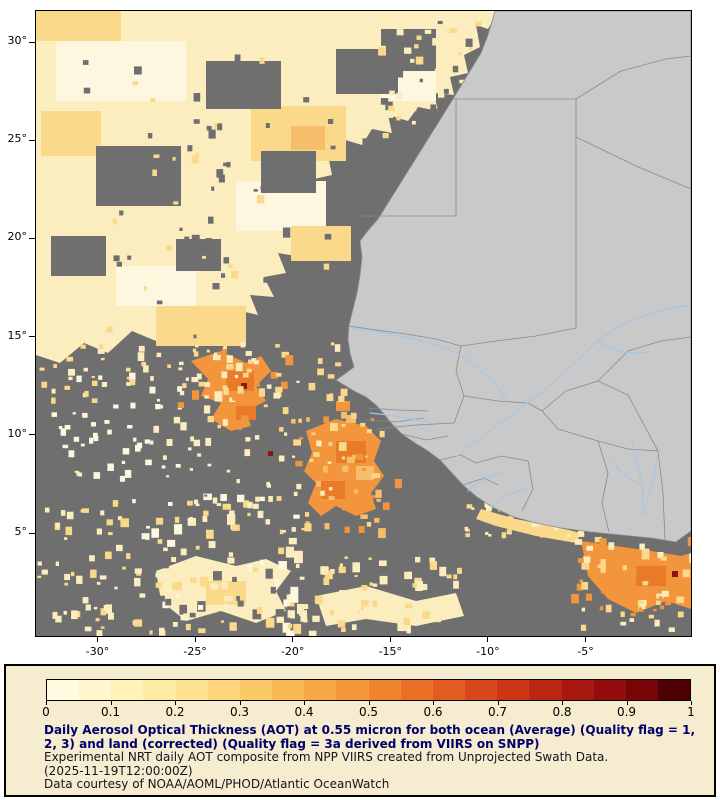 Image resolution: width=720 pixels, height=800 pixels. Describe the element at coordinates (691, 712) in the screenshot. I see `colorbar-tick-label: 1` at that location.